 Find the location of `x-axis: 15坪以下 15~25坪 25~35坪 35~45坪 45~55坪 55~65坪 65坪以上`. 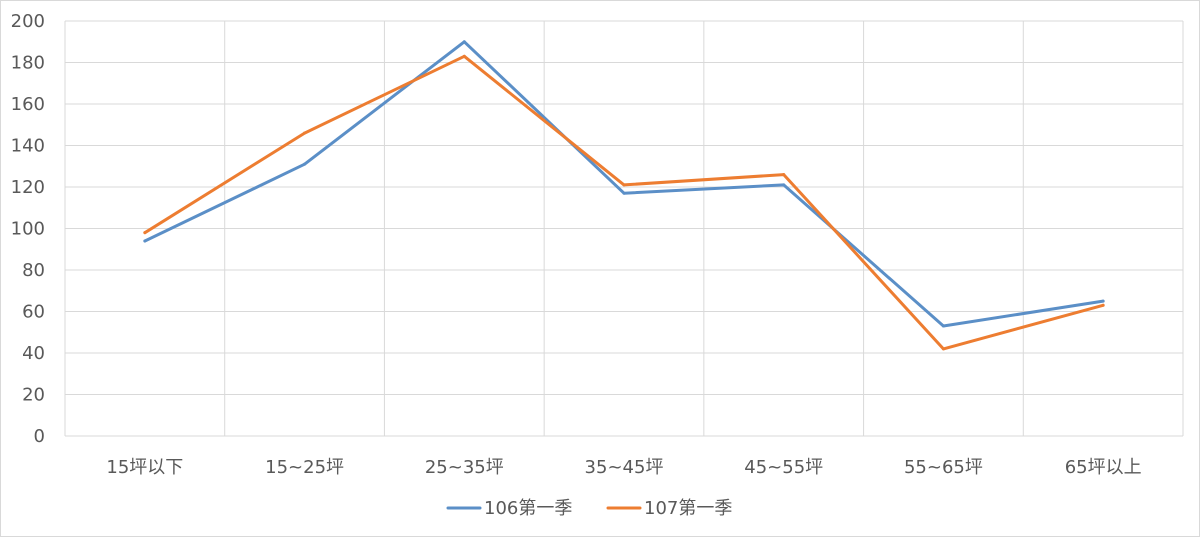

x-axis: 15坪以下 15~25坪 25~35坪 35~45坪 45~55坪 55~65坪 65坪以上 is located at coordinates (623, 467).